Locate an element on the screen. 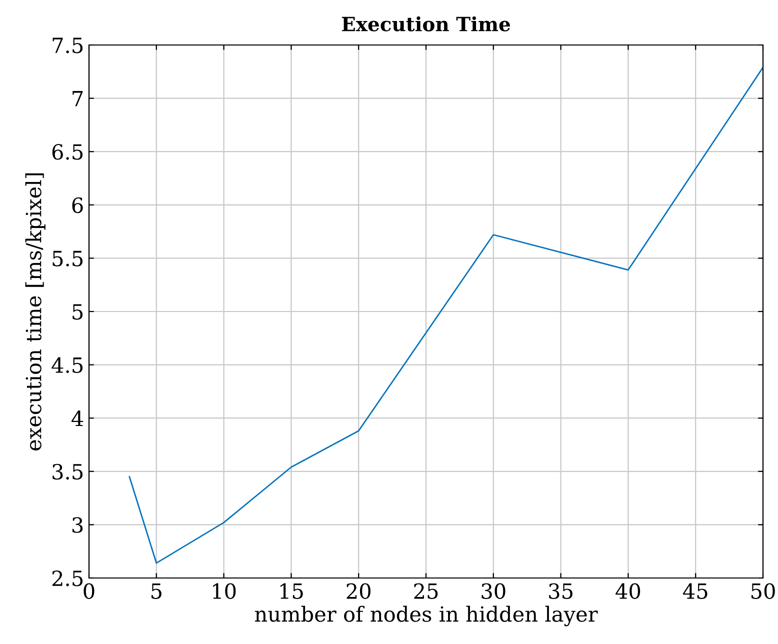 Image resolution: width=778 pixels, height=644 pixels. y-tick-label: 5 is located at coordinates (77, 312).